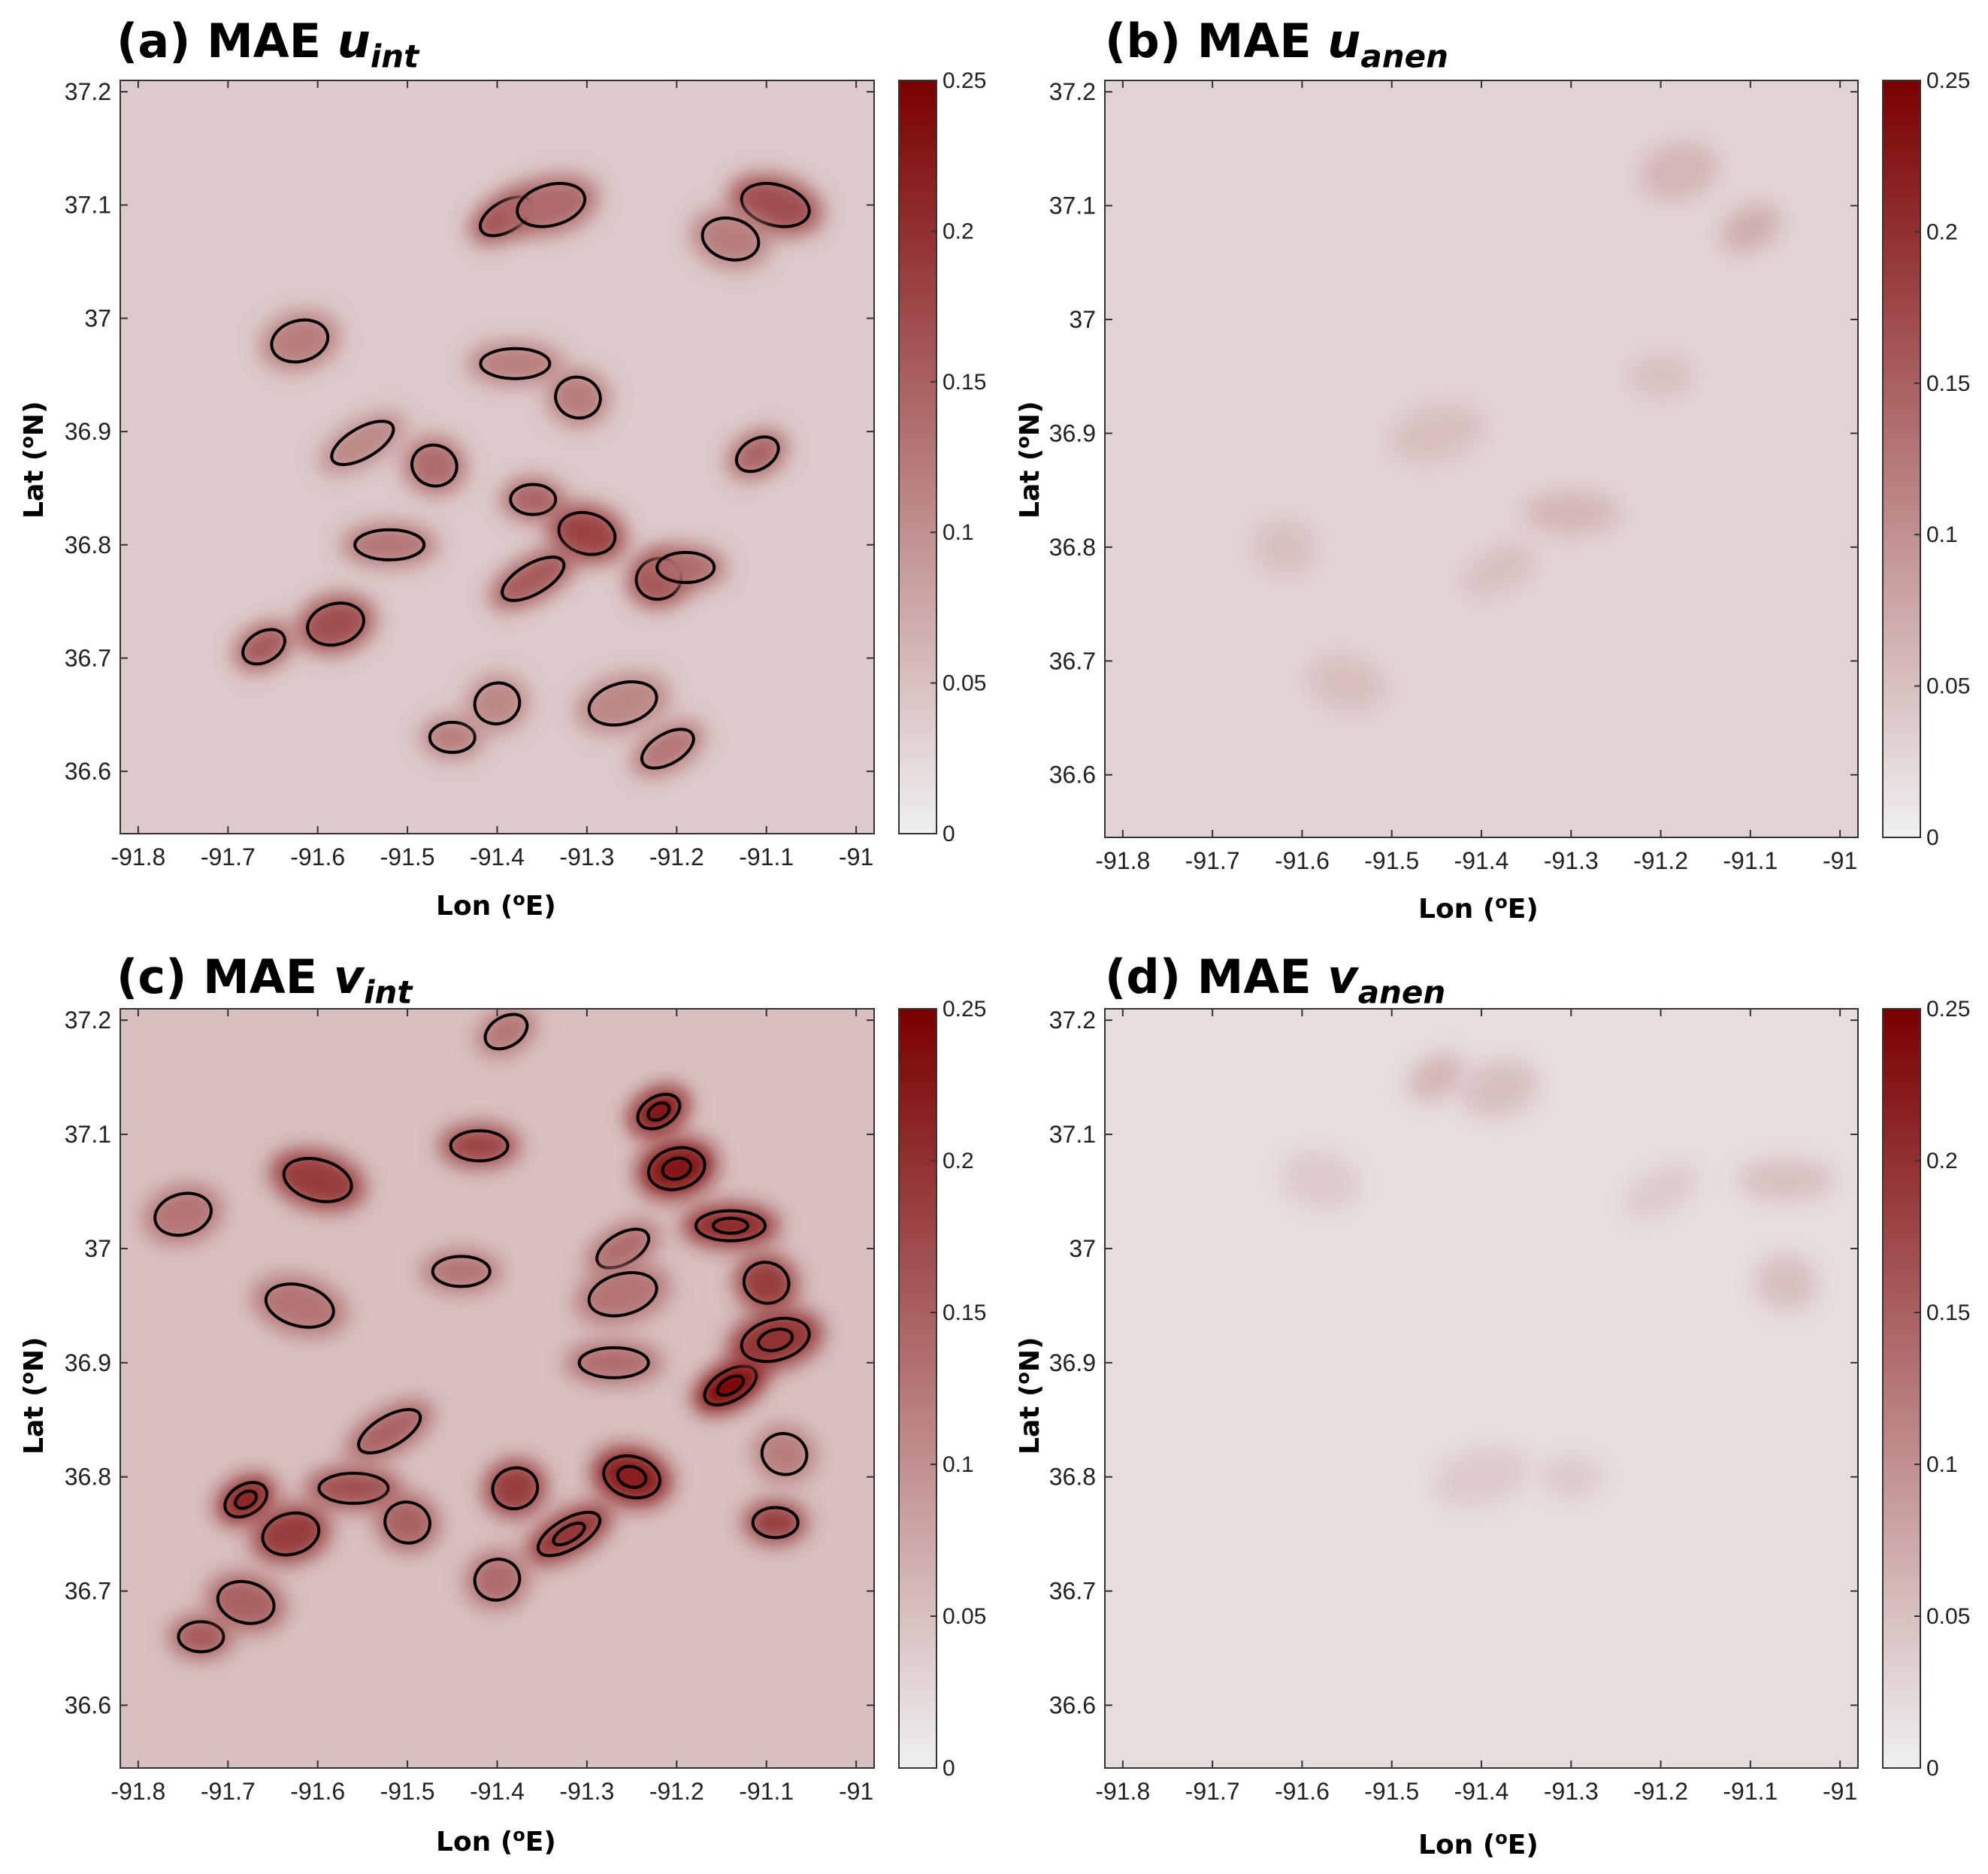 Image resolution: width=1988 pixels, height=1874 pixels. What do you see at coordinates (498, 1791) in the screenshot?
I see `x-tick-label: -91.4` at bounding box center [498, 1791].